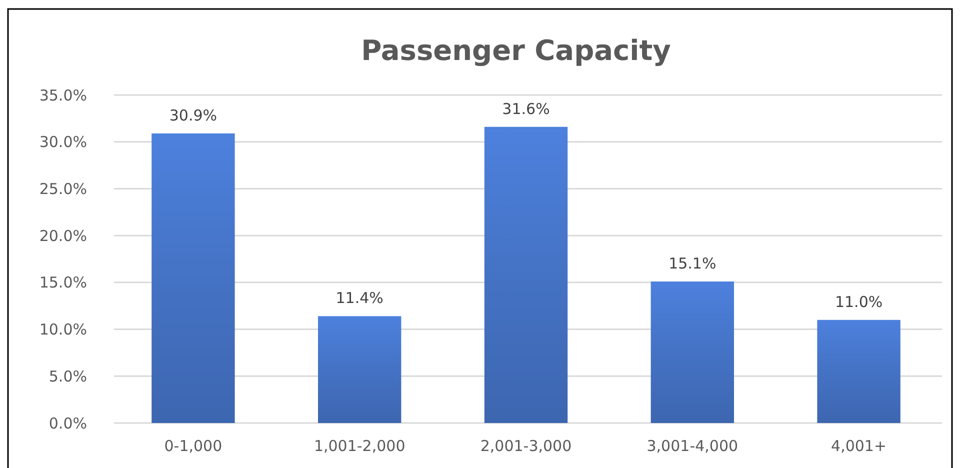 The width and height of the screenshot is (961, 468). Describe the element at coordinates (516, 50) in the screenshot. I see `chart-title: Passenger Capacity` at that location.